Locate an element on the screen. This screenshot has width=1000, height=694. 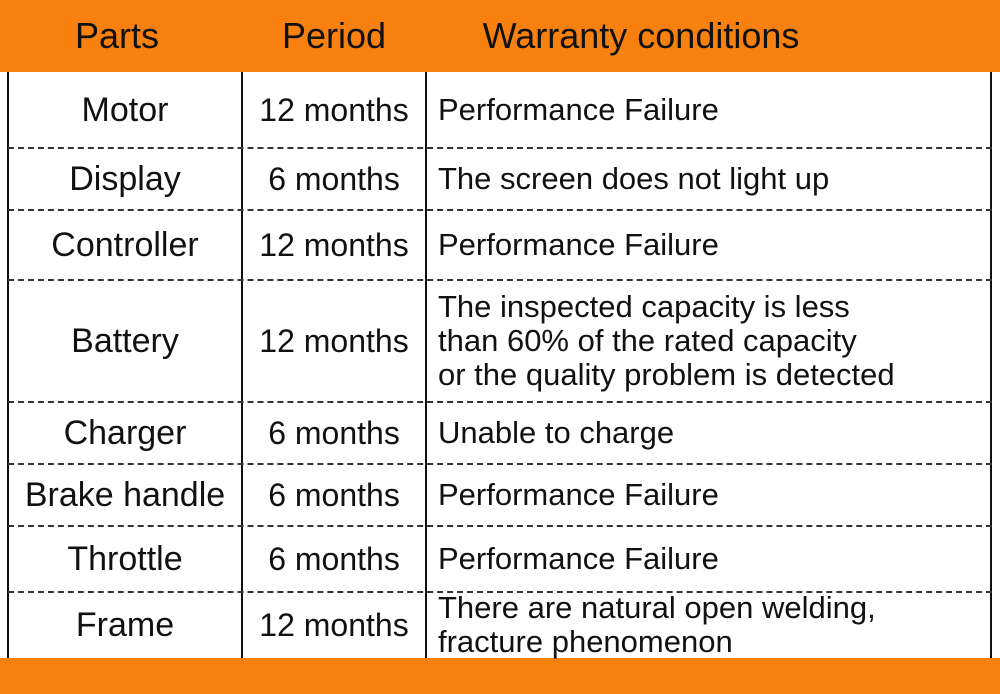
header-cell: Warranty conditions is located at coordinates (641, 35).